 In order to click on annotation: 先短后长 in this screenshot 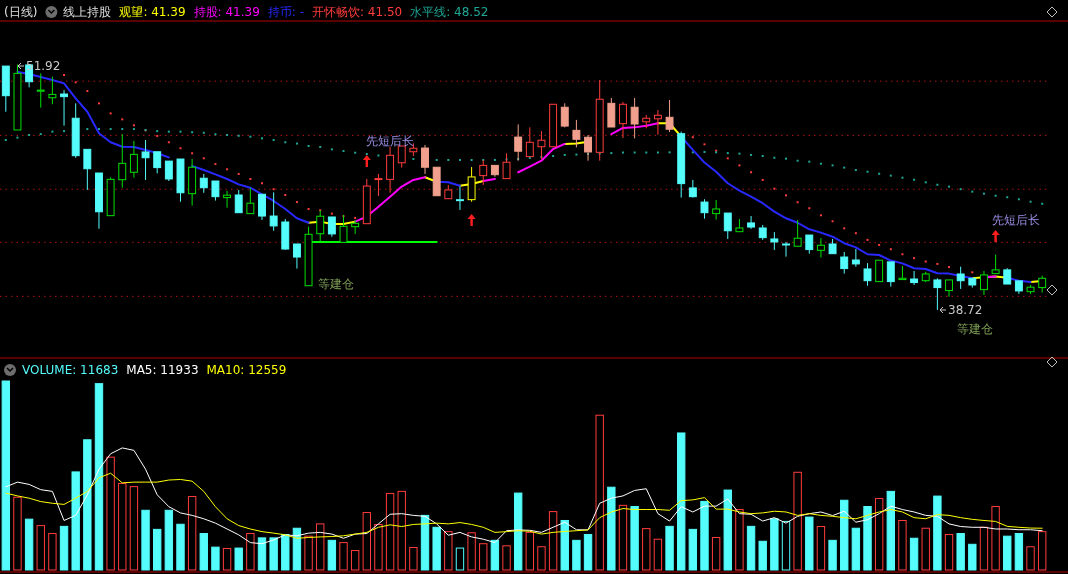, I will do `click(1016, 220)`.